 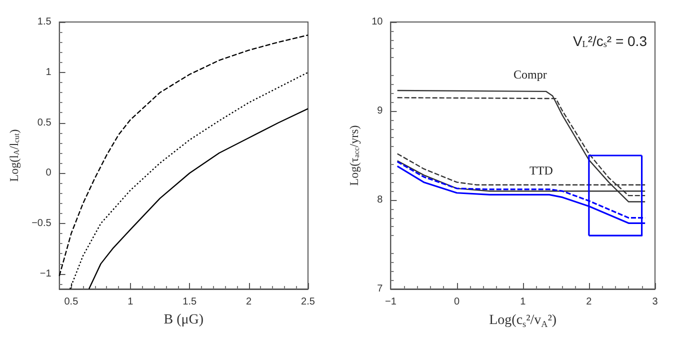 What do you see at coordinates (542, 171) in the screenshot?
I see `annotation: TTD` at bounding box center [542, 171].